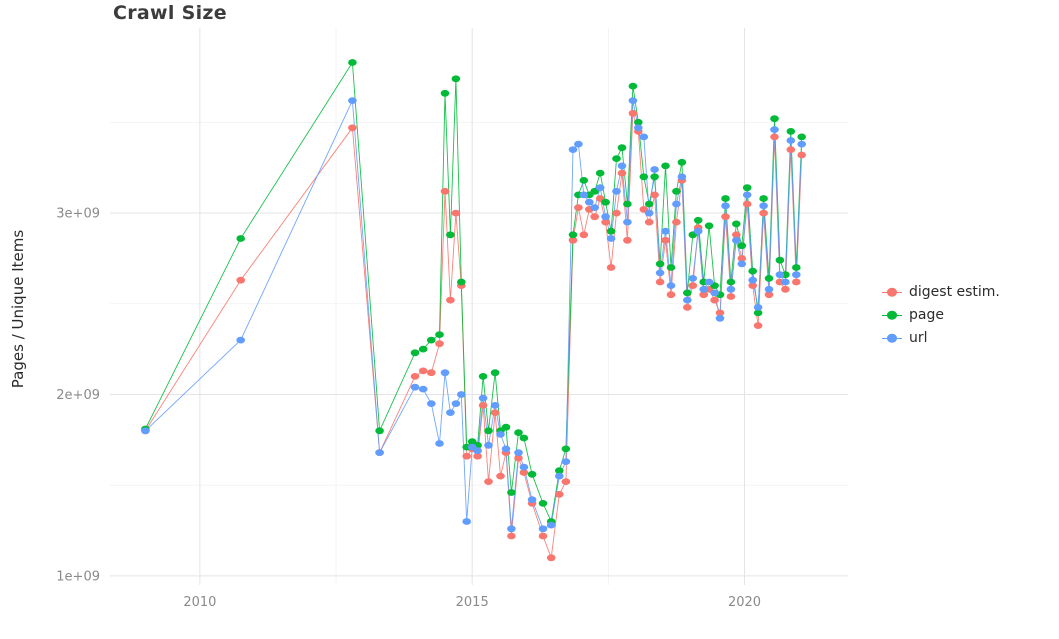 The image size is (1059, 639). I want to click on y-tick-label: 1e+09, so click(78, 576).